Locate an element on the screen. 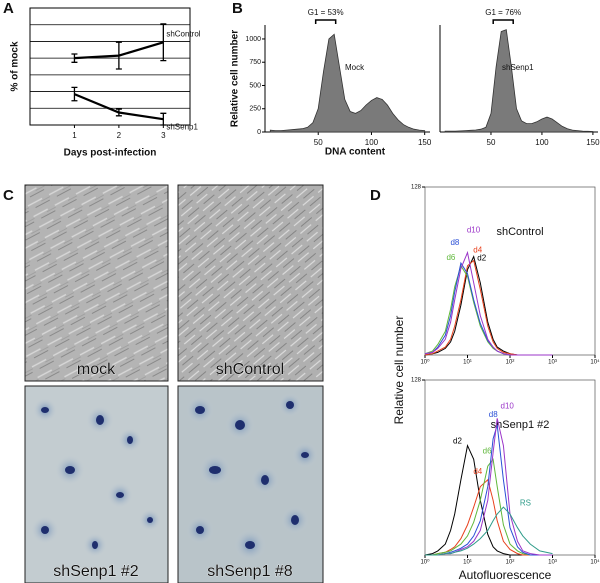 This screenshot has height=583, width=600. cell-nuclei is located at coordinates (175, 475).